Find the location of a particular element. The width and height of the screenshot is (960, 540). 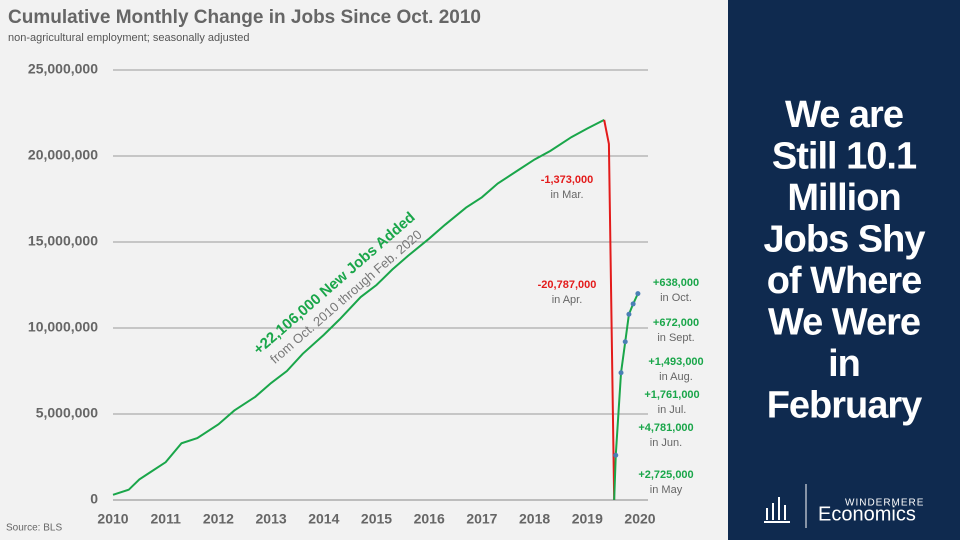

brand-top: WINDERMERE is located at coordinates (884, 503).